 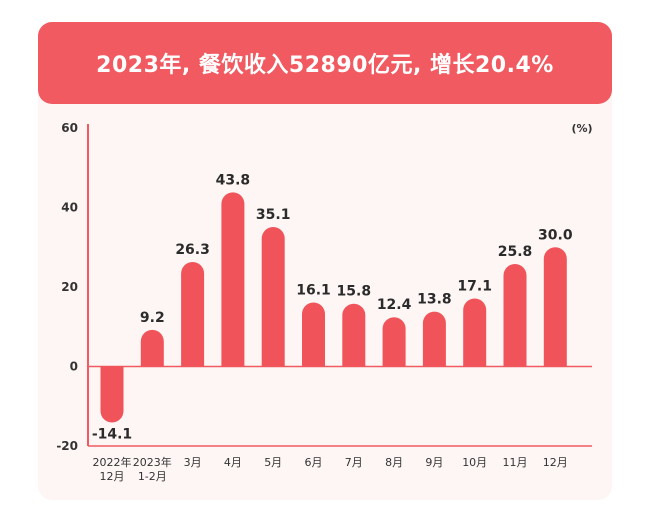 What do you see at coordinates (69, 128) in the screenshot?
I see `y-tick-label: 60` at bounding box center [69, 128].